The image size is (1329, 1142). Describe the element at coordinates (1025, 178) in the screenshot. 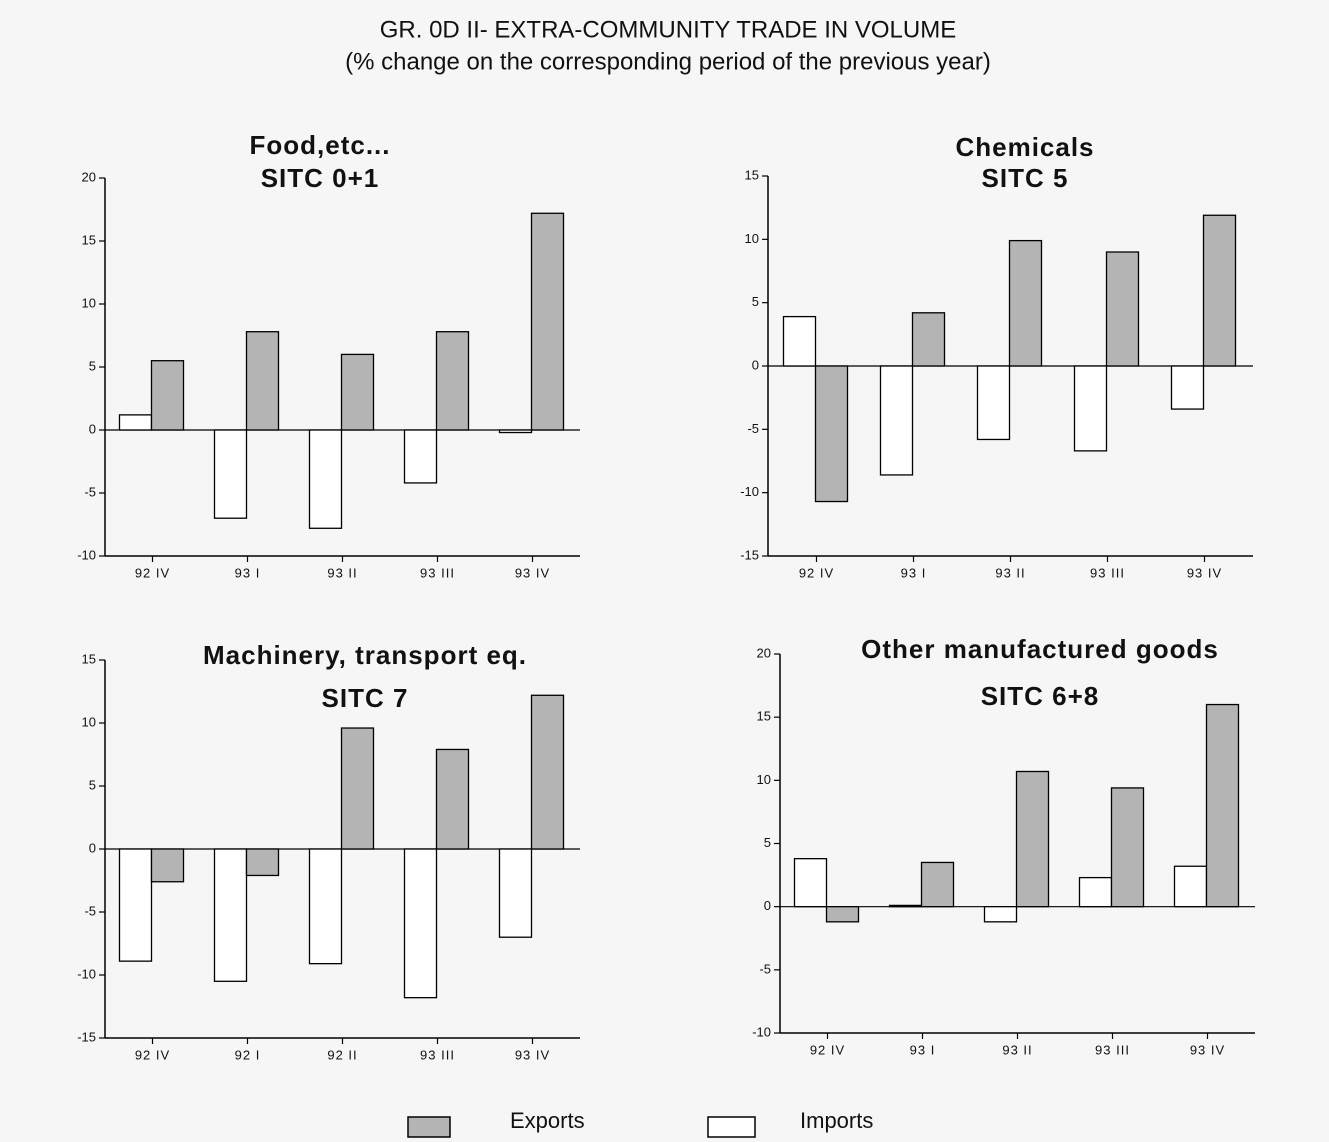

I see `chart-subtitle: SITC 5` at that location.